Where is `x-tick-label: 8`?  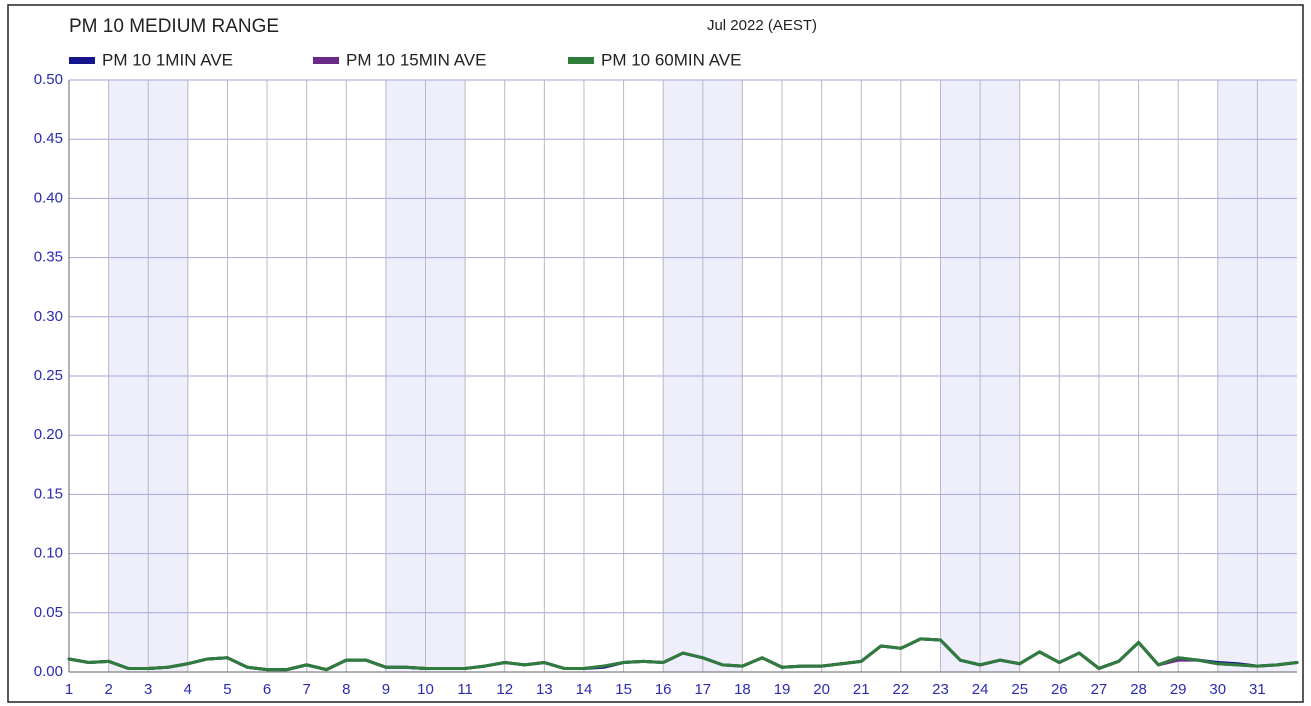
x-tick-label: 8 is located at coordinates (346, 689).